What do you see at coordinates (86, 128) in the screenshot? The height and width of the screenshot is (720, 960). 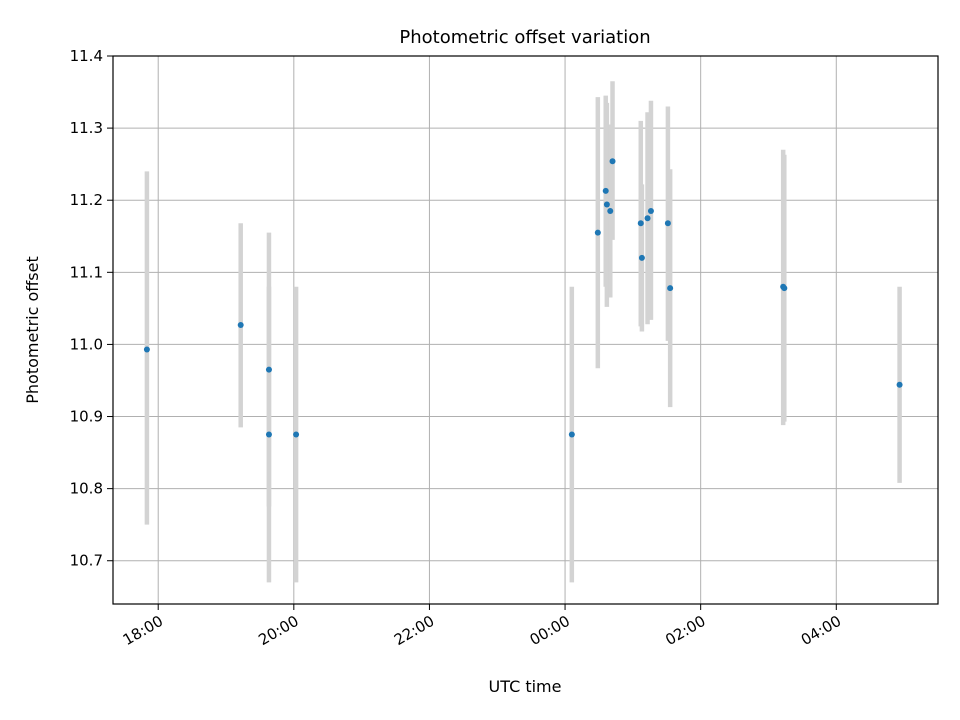 I see `y-tick-label: 11.3` at bounding box center [86, 128].